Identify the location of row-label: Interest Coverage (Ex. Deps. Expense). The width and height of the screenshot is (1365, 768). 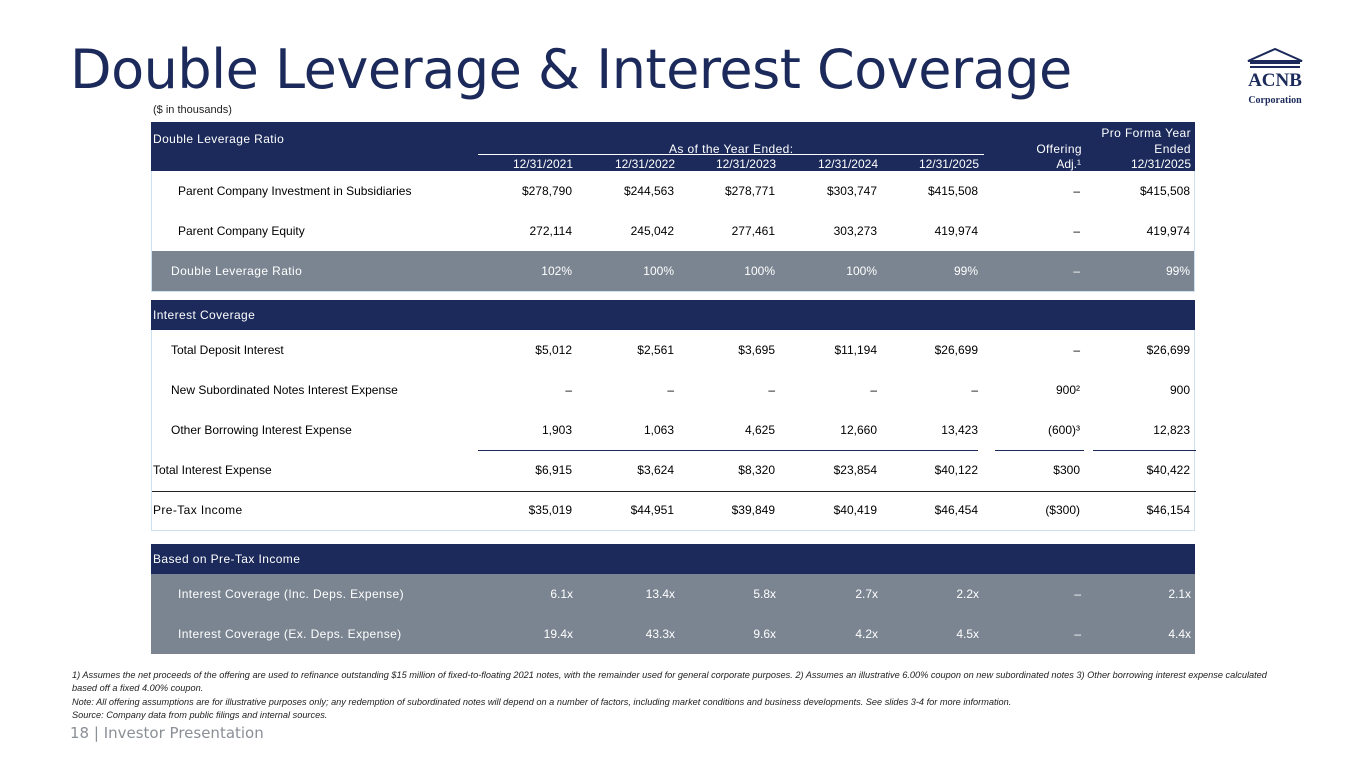
(290, 634).